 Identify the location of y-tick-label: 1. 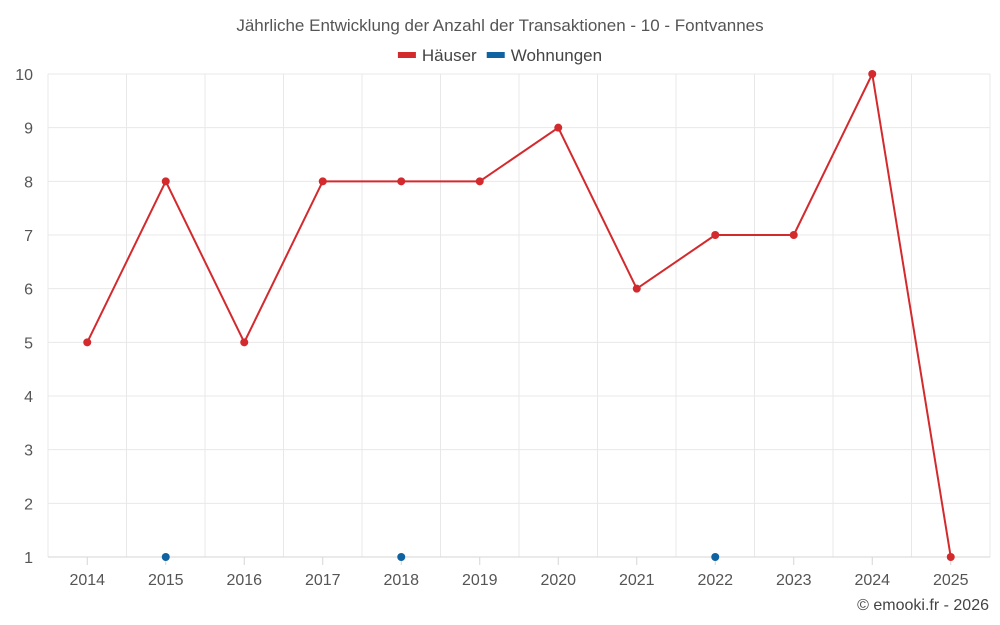
(28, 558).